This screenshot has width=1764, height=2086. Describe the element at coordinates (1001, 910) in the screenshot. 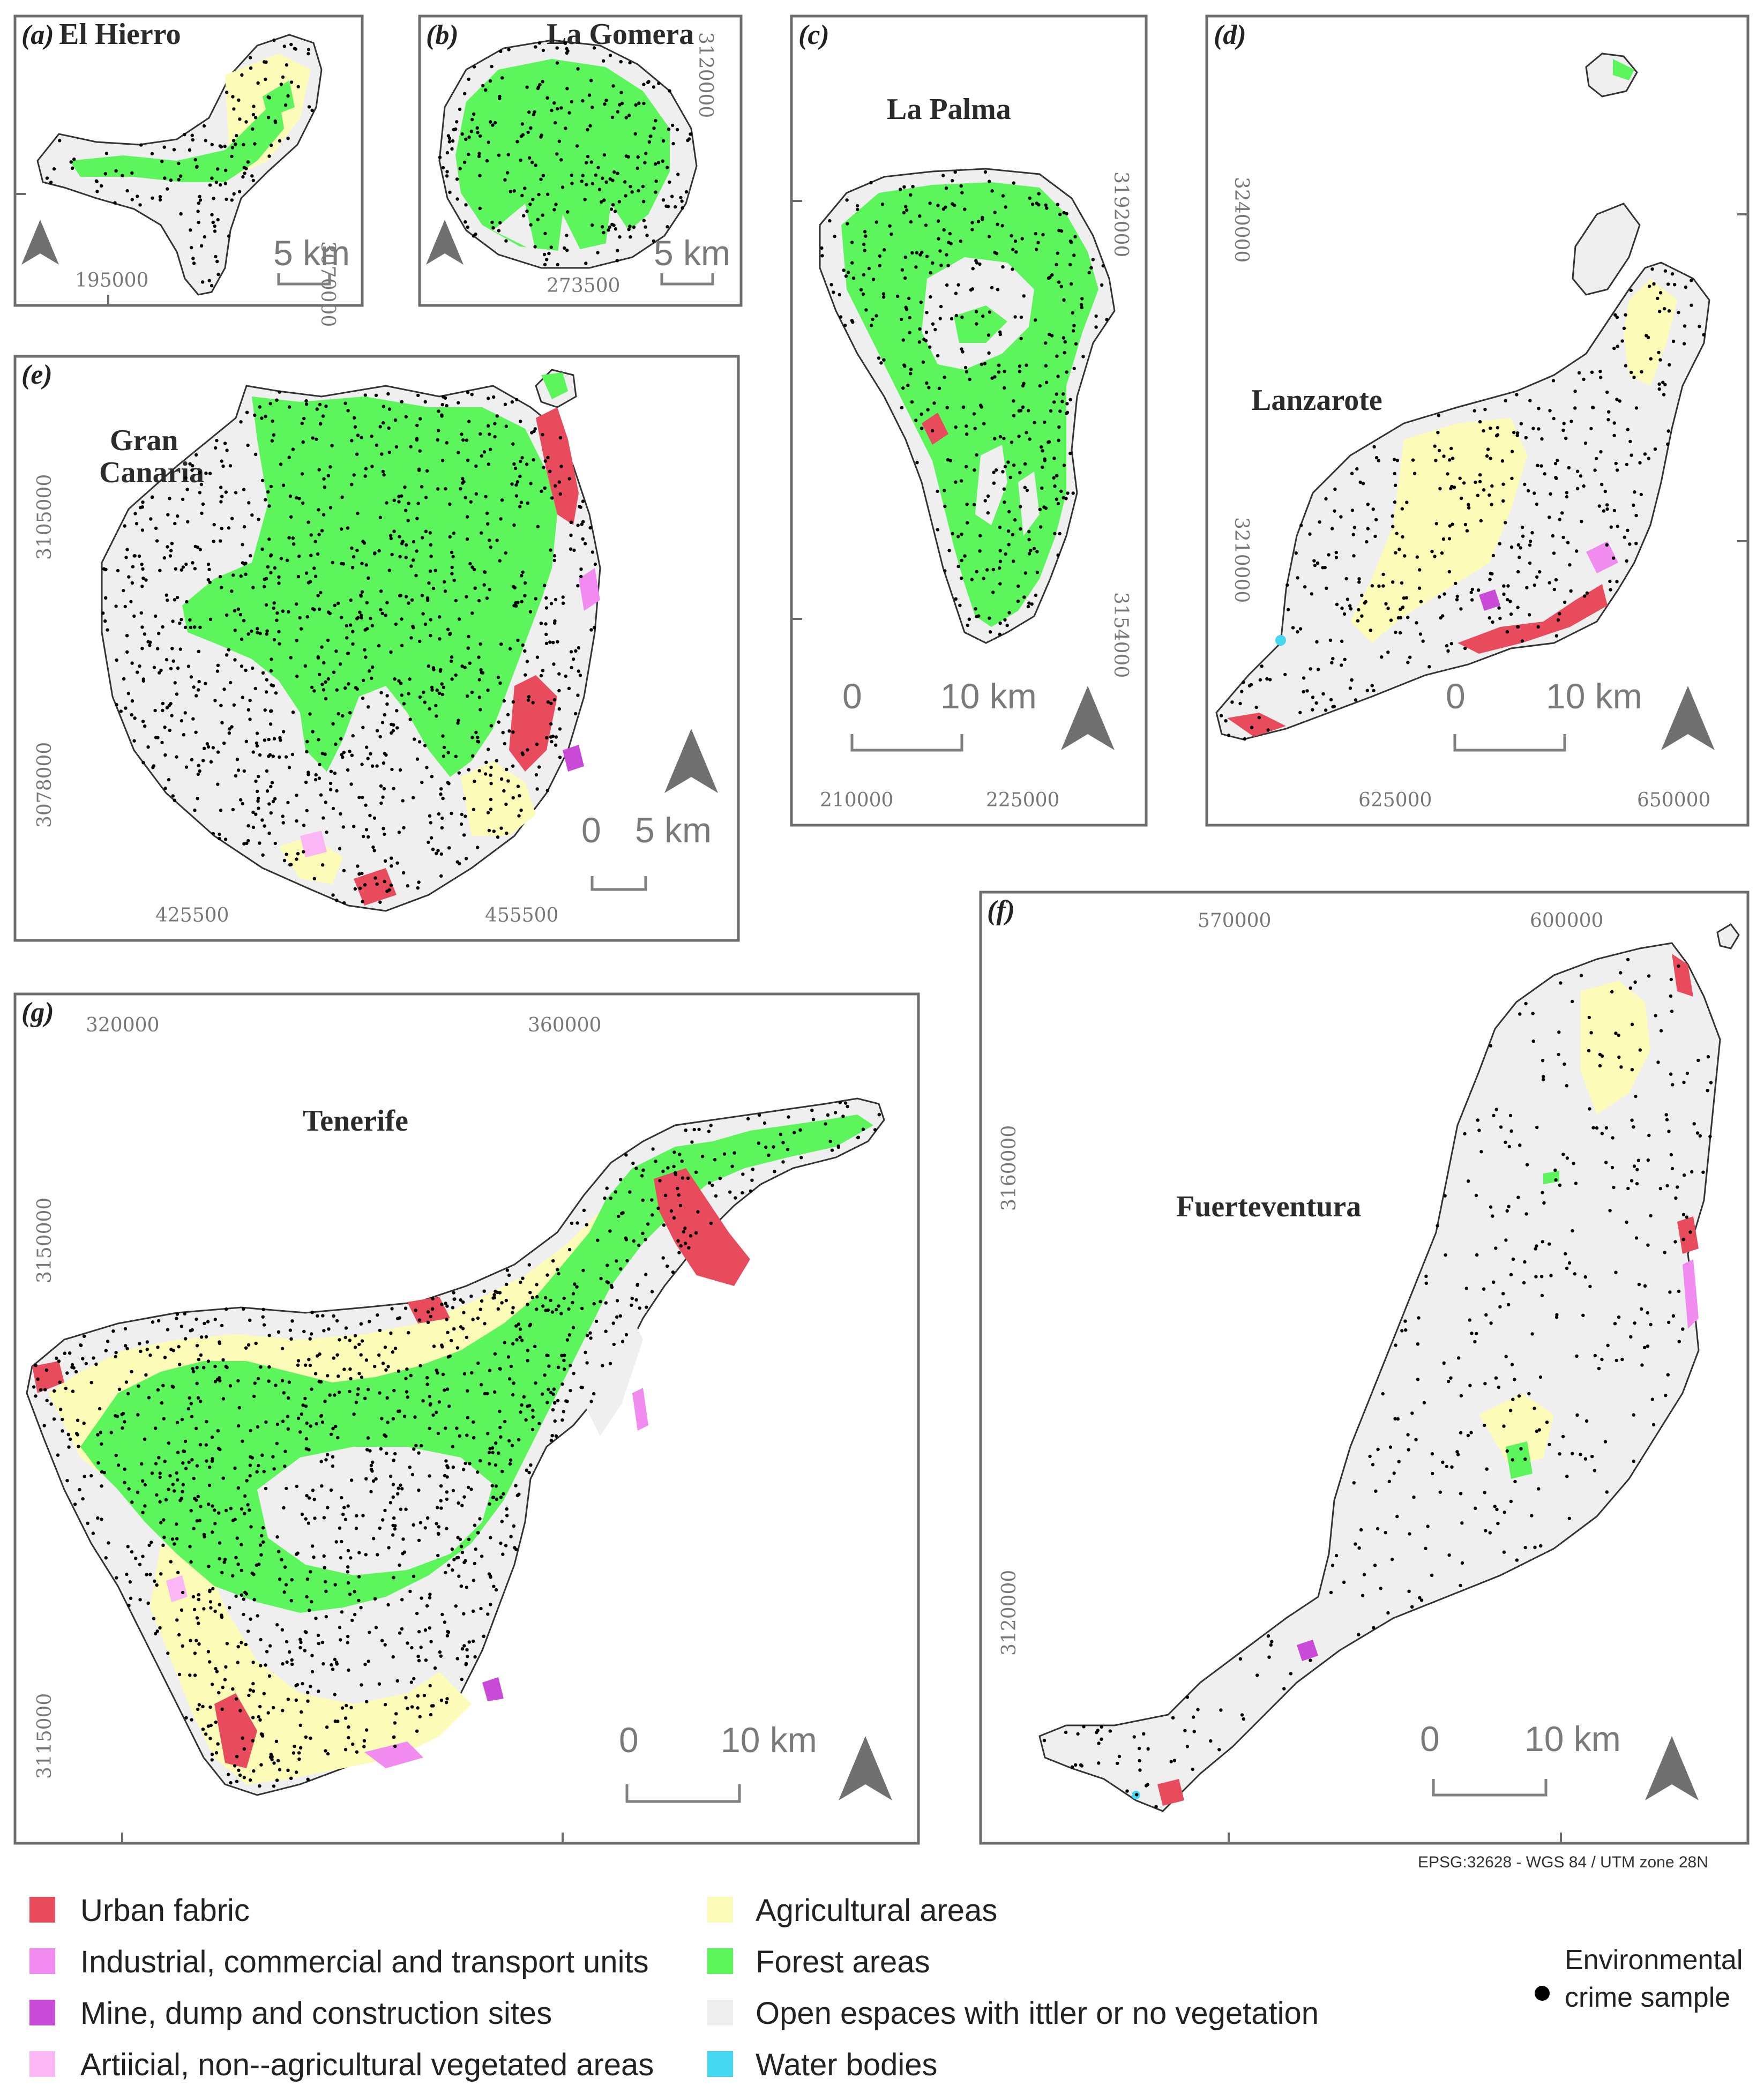

I see `panel-label: (f)` at that location.